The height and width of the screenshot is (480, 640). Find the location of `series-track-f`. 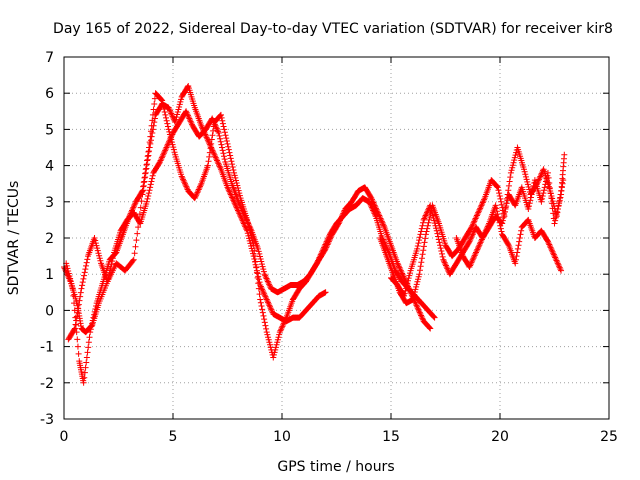

series-track-f is located at coordinates (510, 210).